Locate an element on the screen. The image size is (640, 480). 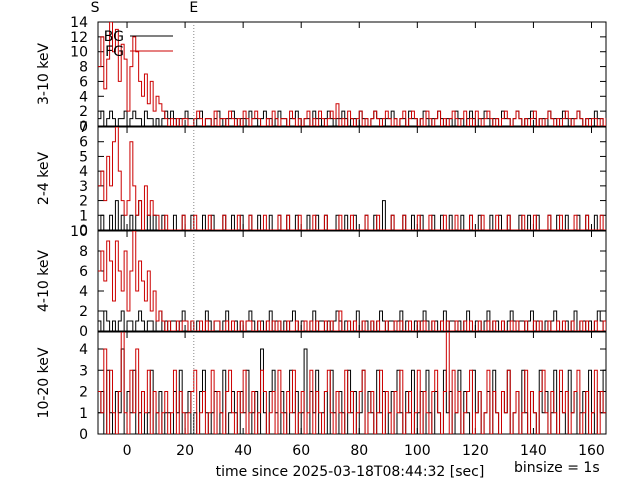
x-tick-label: 0 is located at coordinates (127, 451).